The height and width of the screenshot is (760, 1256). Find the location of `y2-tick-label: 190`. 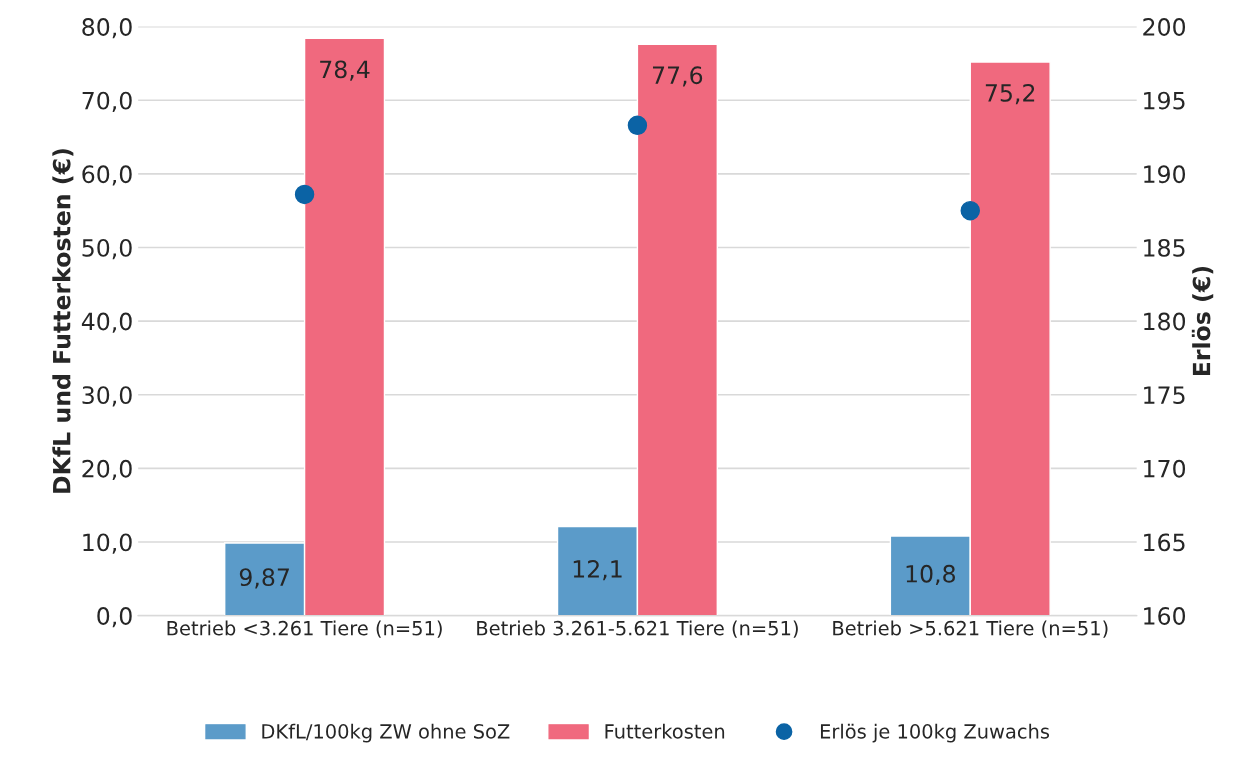

y2-tick-label: 190 is located at coordinates (1165, 174).